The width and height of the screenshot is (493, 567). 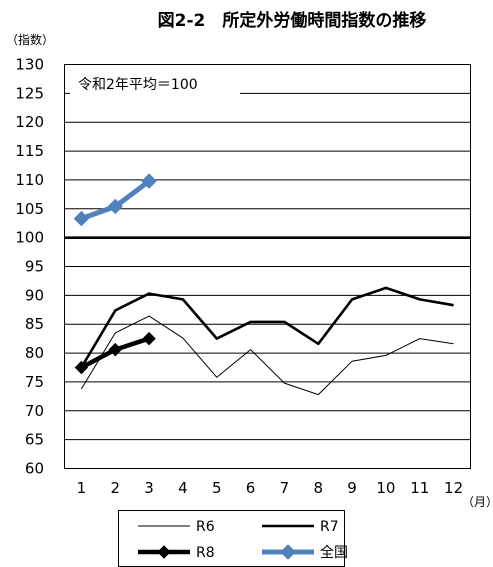 I want to click on x-axis-ticks: 1 2 3 4 5 6 7 8 9 10 11 12, so click(x=270, y=488).